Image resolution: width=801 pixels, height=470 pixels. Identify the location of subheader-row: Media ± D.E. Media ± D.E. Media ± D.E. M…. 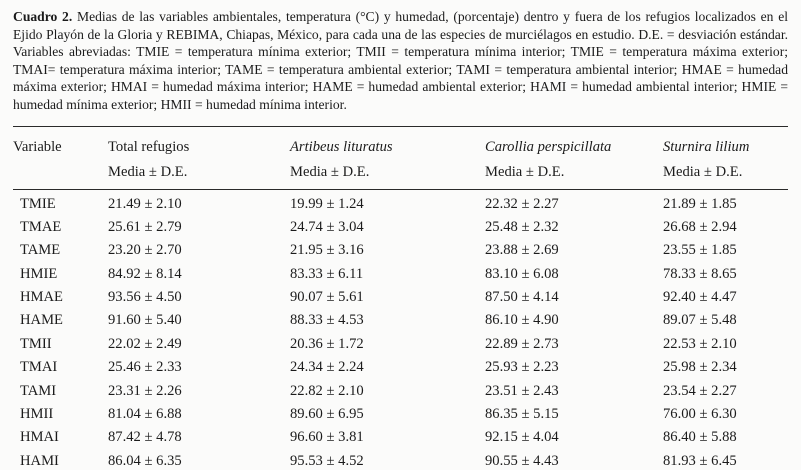
(400, 173).